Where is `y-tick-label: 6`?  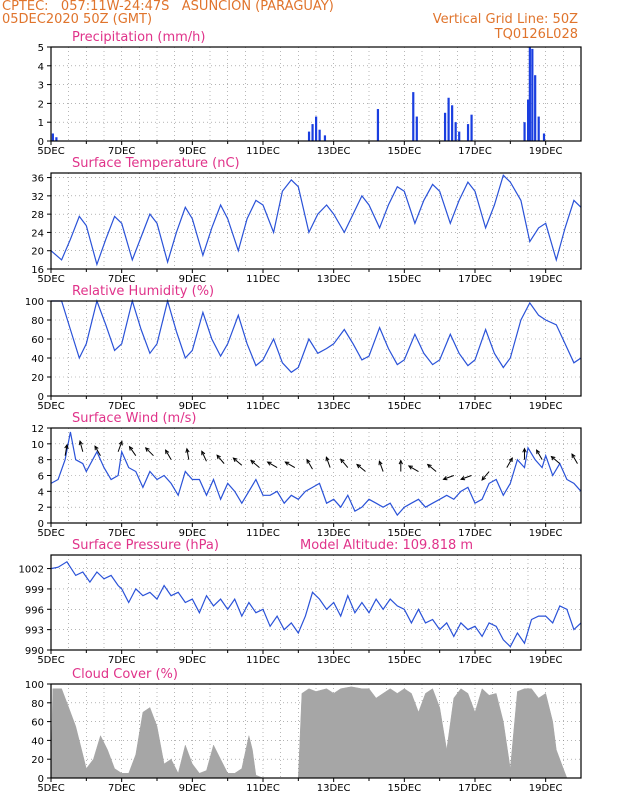
y-tick-label: 6 is located at coordinates (41, 477).